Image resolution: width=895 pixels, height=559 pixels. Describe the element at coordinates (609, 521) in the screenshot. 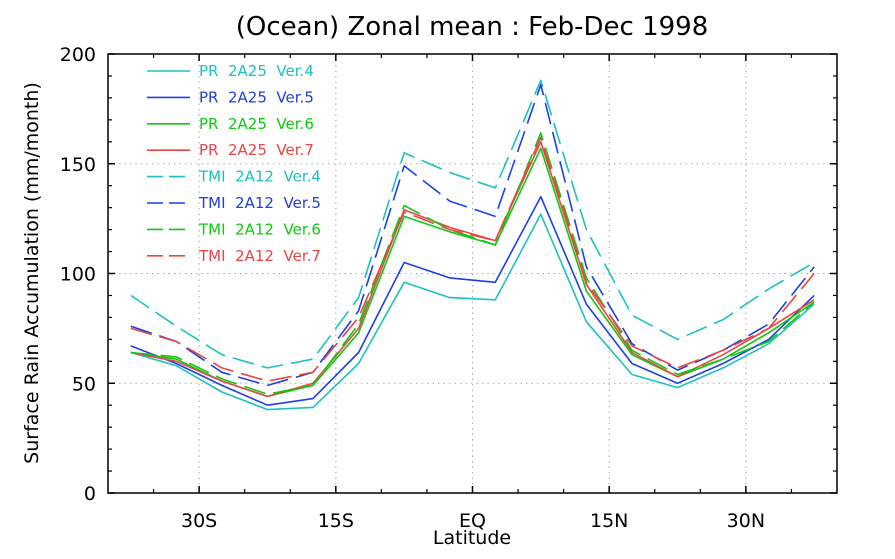

I see `x-tick-label: 15N` at that location.